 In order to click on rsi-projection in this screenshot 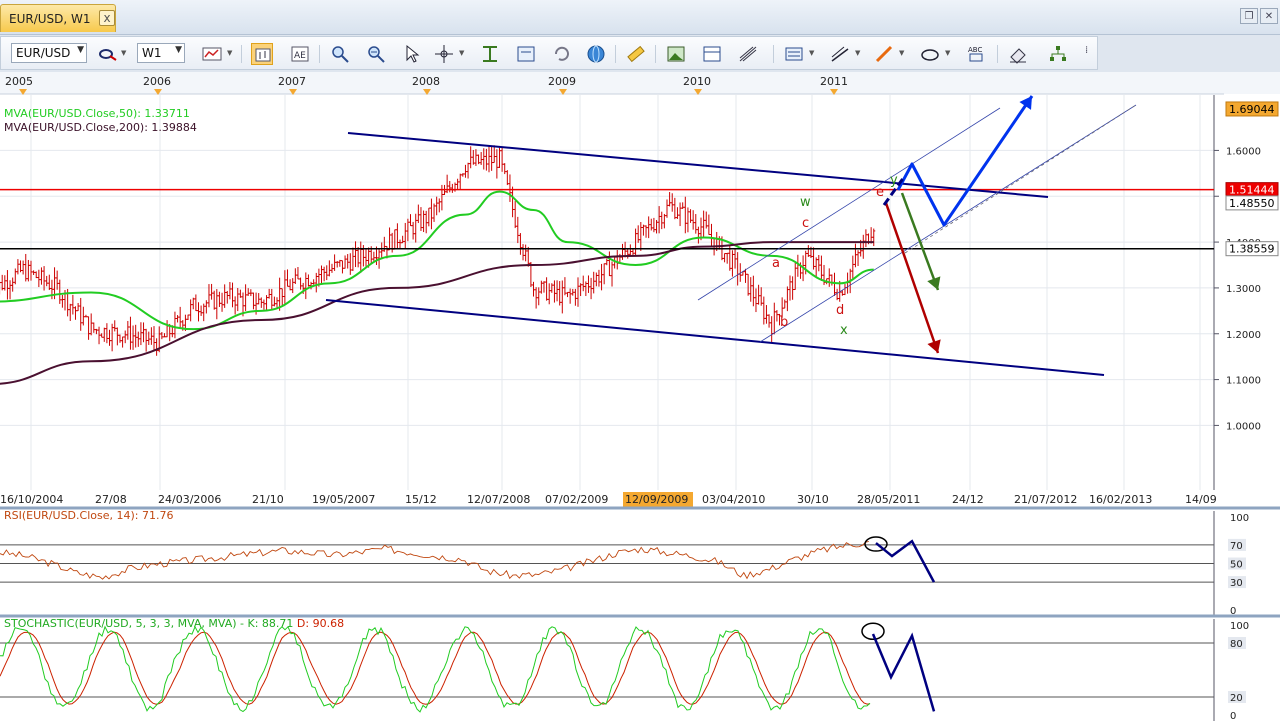, I will do `click(905, 561)`.